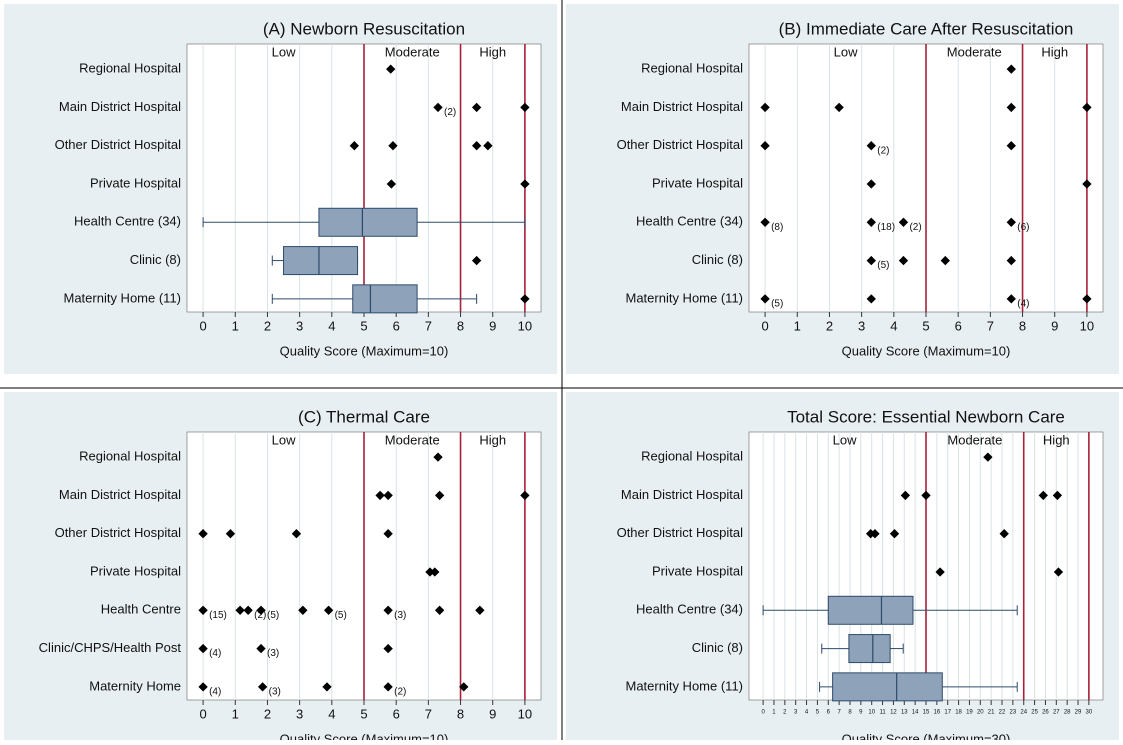 The height and width of the screenshot is (745, 1123). What do you see at coordinates (980, 713) in the screenshot?
I see `x-tick-label: 20` at bounding box center [980, 713].